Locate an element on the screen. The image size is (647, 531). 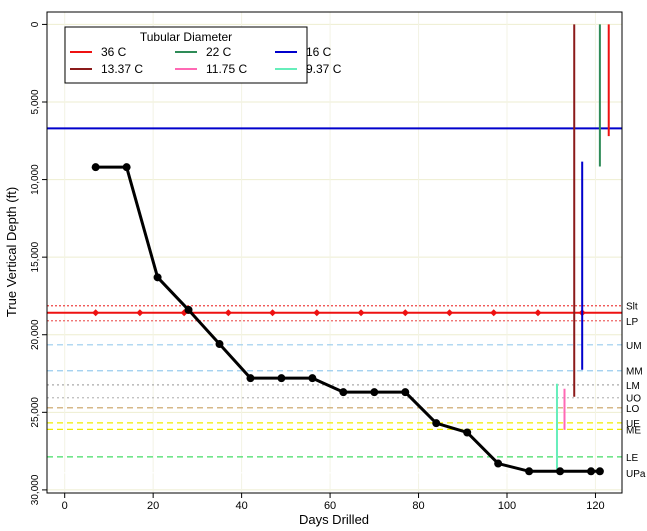
legend-label: 16 C is located at coordinates (319, 52).